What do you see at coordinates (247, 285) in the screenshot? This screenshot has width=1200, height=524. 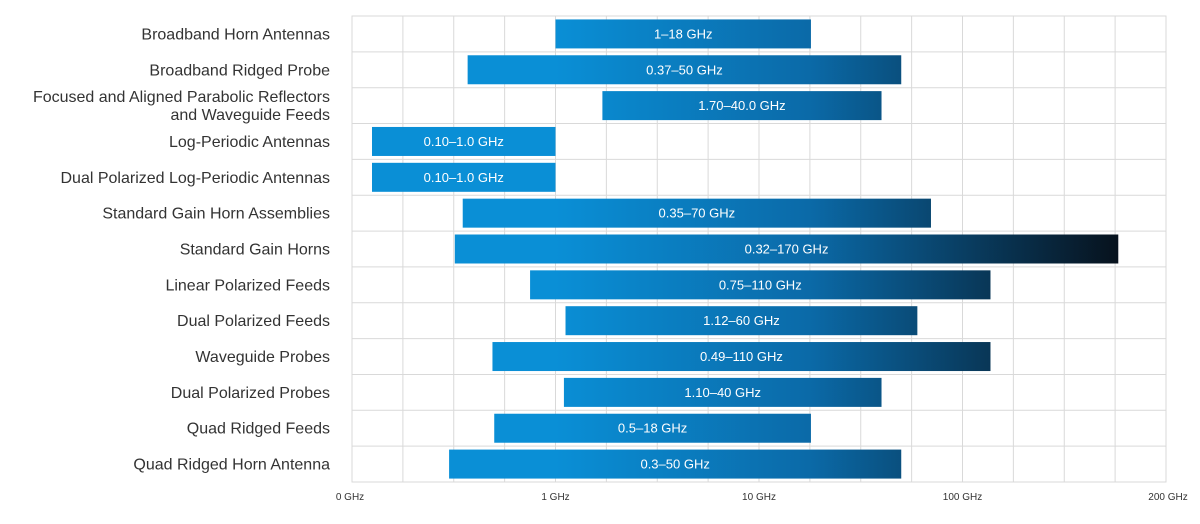 I see `row-label: Linear Polarized Feeds` at bounding box center [247, 285].